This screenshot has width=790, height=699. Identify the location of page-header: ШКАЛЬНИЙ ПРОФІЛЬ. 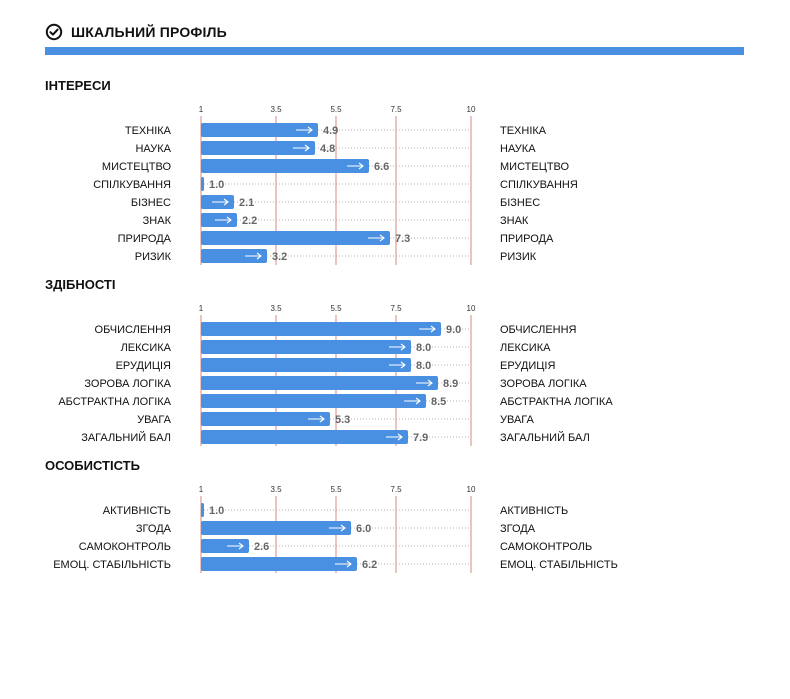
(136, 32).